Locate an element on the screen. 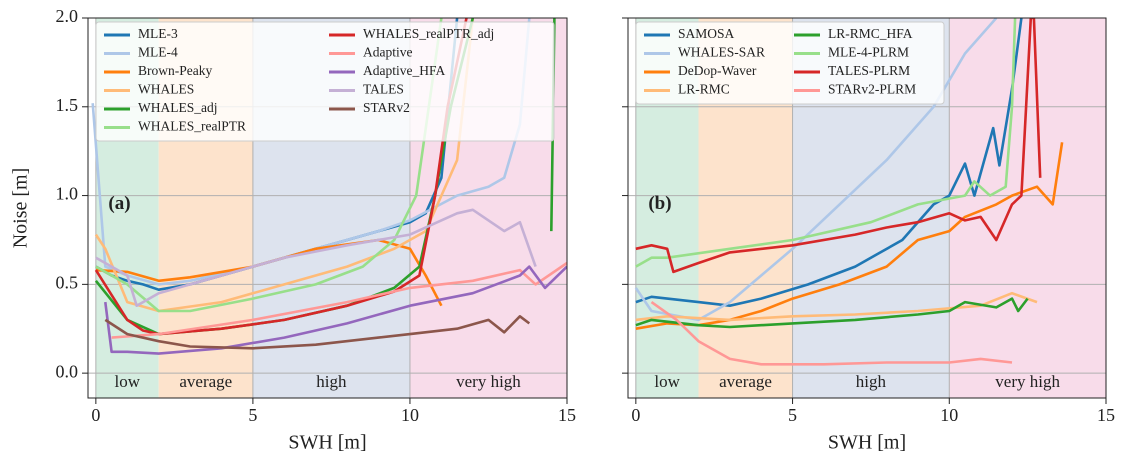 The width and height of the screenshot is (1122, 464). legend-label: LR-RMC_HFA is located at coordinates (870, 33).